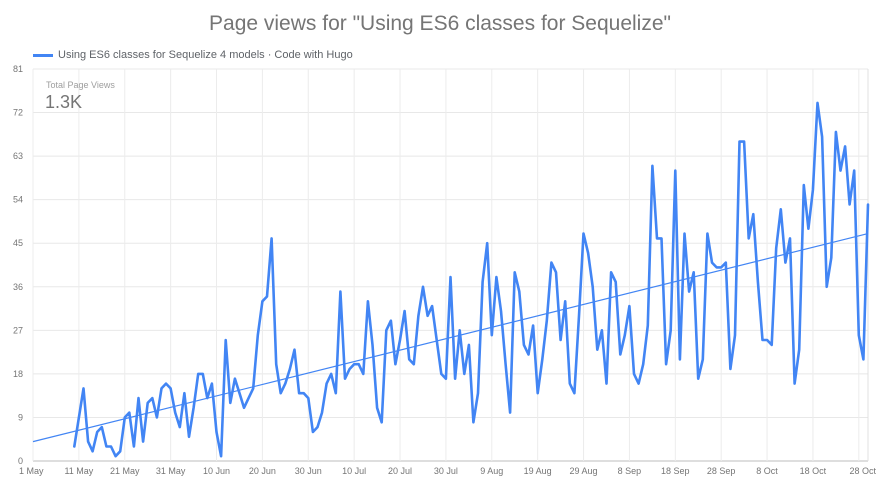 The image size is (880, 495). What do you see at coordinates (20, 417) in the screenshot?
I see `y-tick-label: 9` at bounding box center [20, 417].